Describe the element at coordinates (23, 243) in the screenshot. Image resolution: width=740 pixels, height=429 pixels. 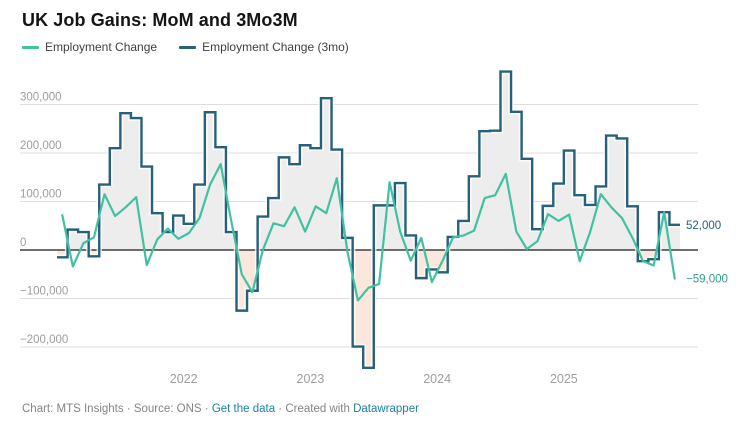
I see `y-axis-tick-label: 0` at that location.